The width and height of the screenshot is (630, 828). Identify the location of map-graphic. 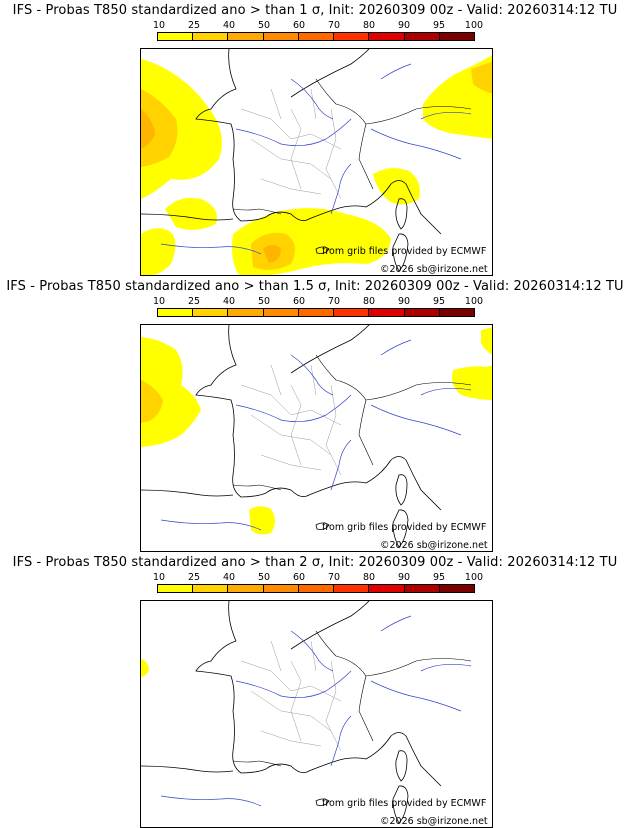
(306, 712).